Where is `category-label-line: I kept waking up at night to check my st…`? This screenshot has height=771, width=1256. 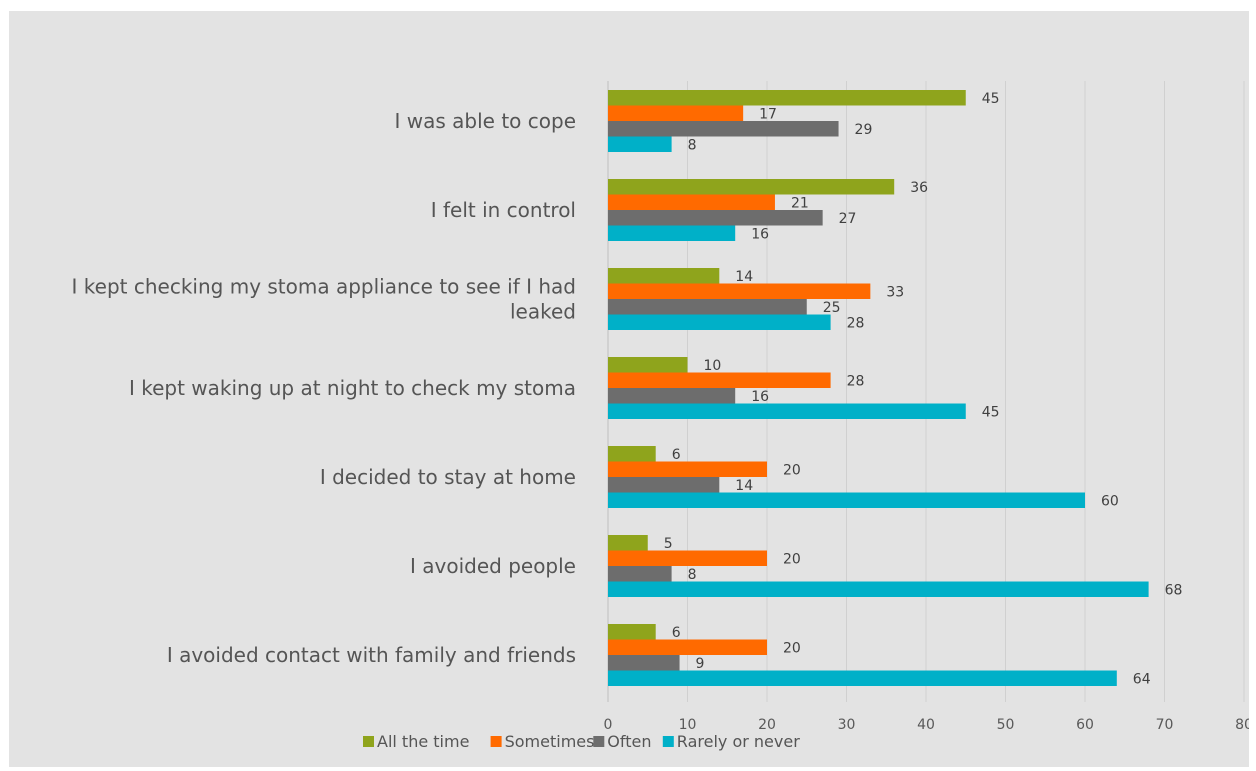 category-label-line: I kept waking up at night to check my st… is located at coordinates (352, 388).